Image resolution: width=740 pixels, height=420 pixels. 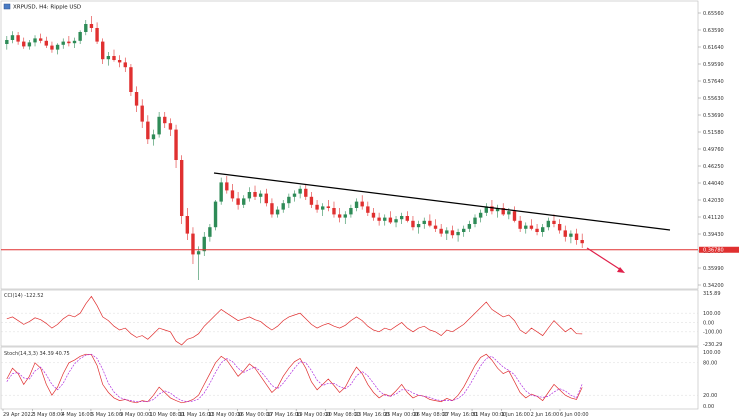 I want to click on stoch-label: Stoch(14,3,3) 34.39 40.75, so click(x=37, y=354).